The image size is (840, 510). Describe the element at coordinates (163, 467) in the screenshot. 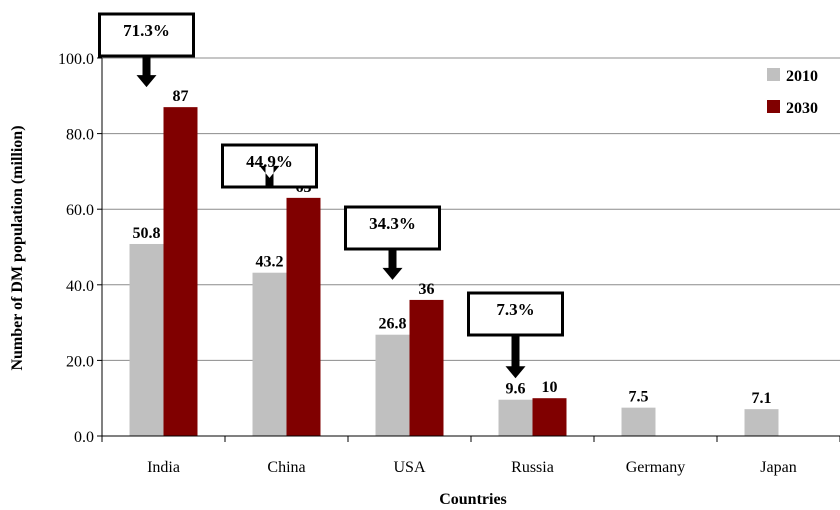

I see `x-tick-label: India` at that location.